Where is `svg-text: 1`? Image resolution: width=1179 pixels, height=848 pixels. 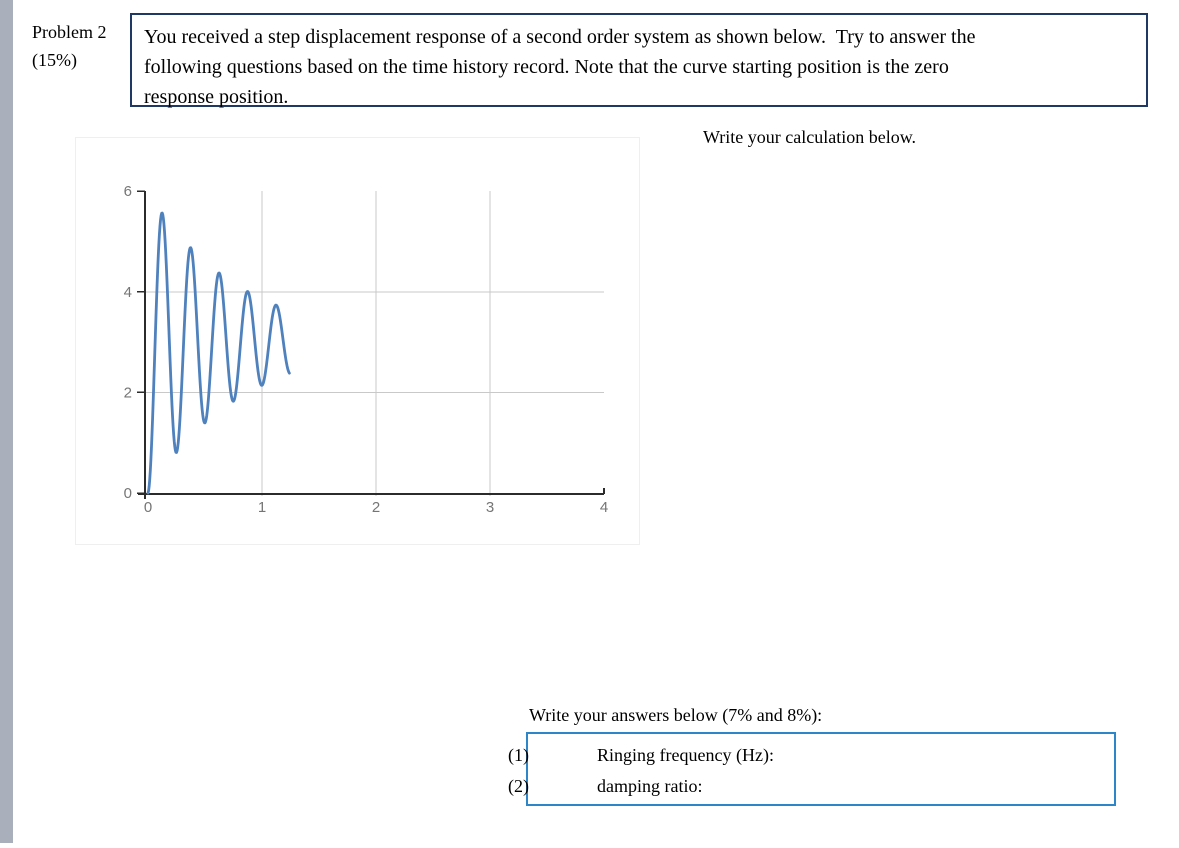
svg-text: 1 is located at coordinates (262, 507).